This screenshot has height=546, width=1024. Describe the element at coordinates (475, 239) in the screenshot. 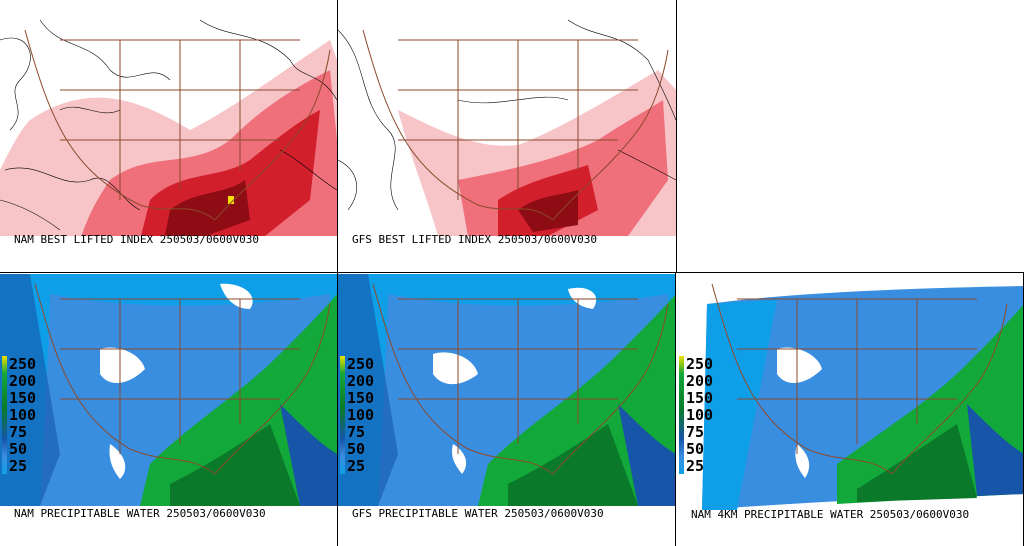

I see `gfs-lifted-index-caption: GFS BEST LIFTED INDEX 250503/0600V030` at that location.